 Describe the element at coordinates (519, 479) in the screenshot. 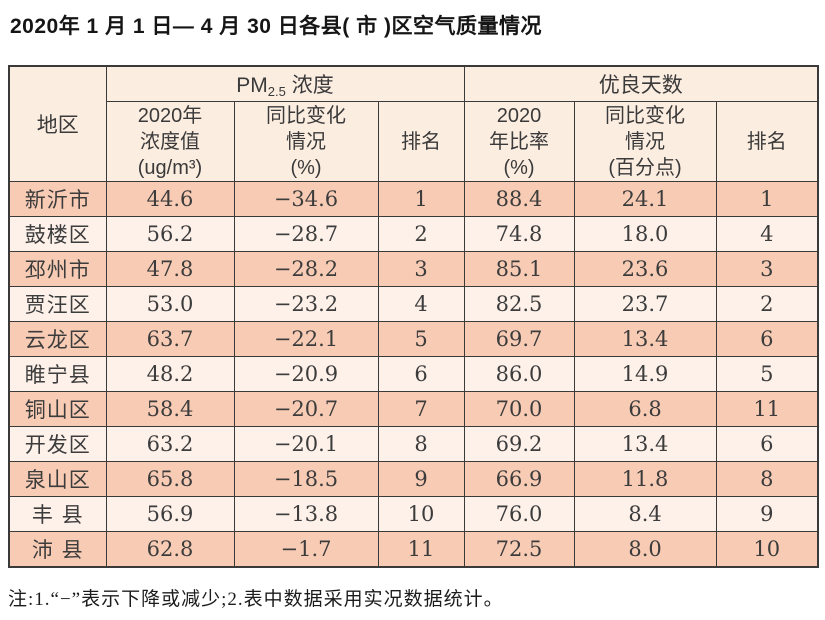

I see `cell-good-ratio: 66.9` at that location.